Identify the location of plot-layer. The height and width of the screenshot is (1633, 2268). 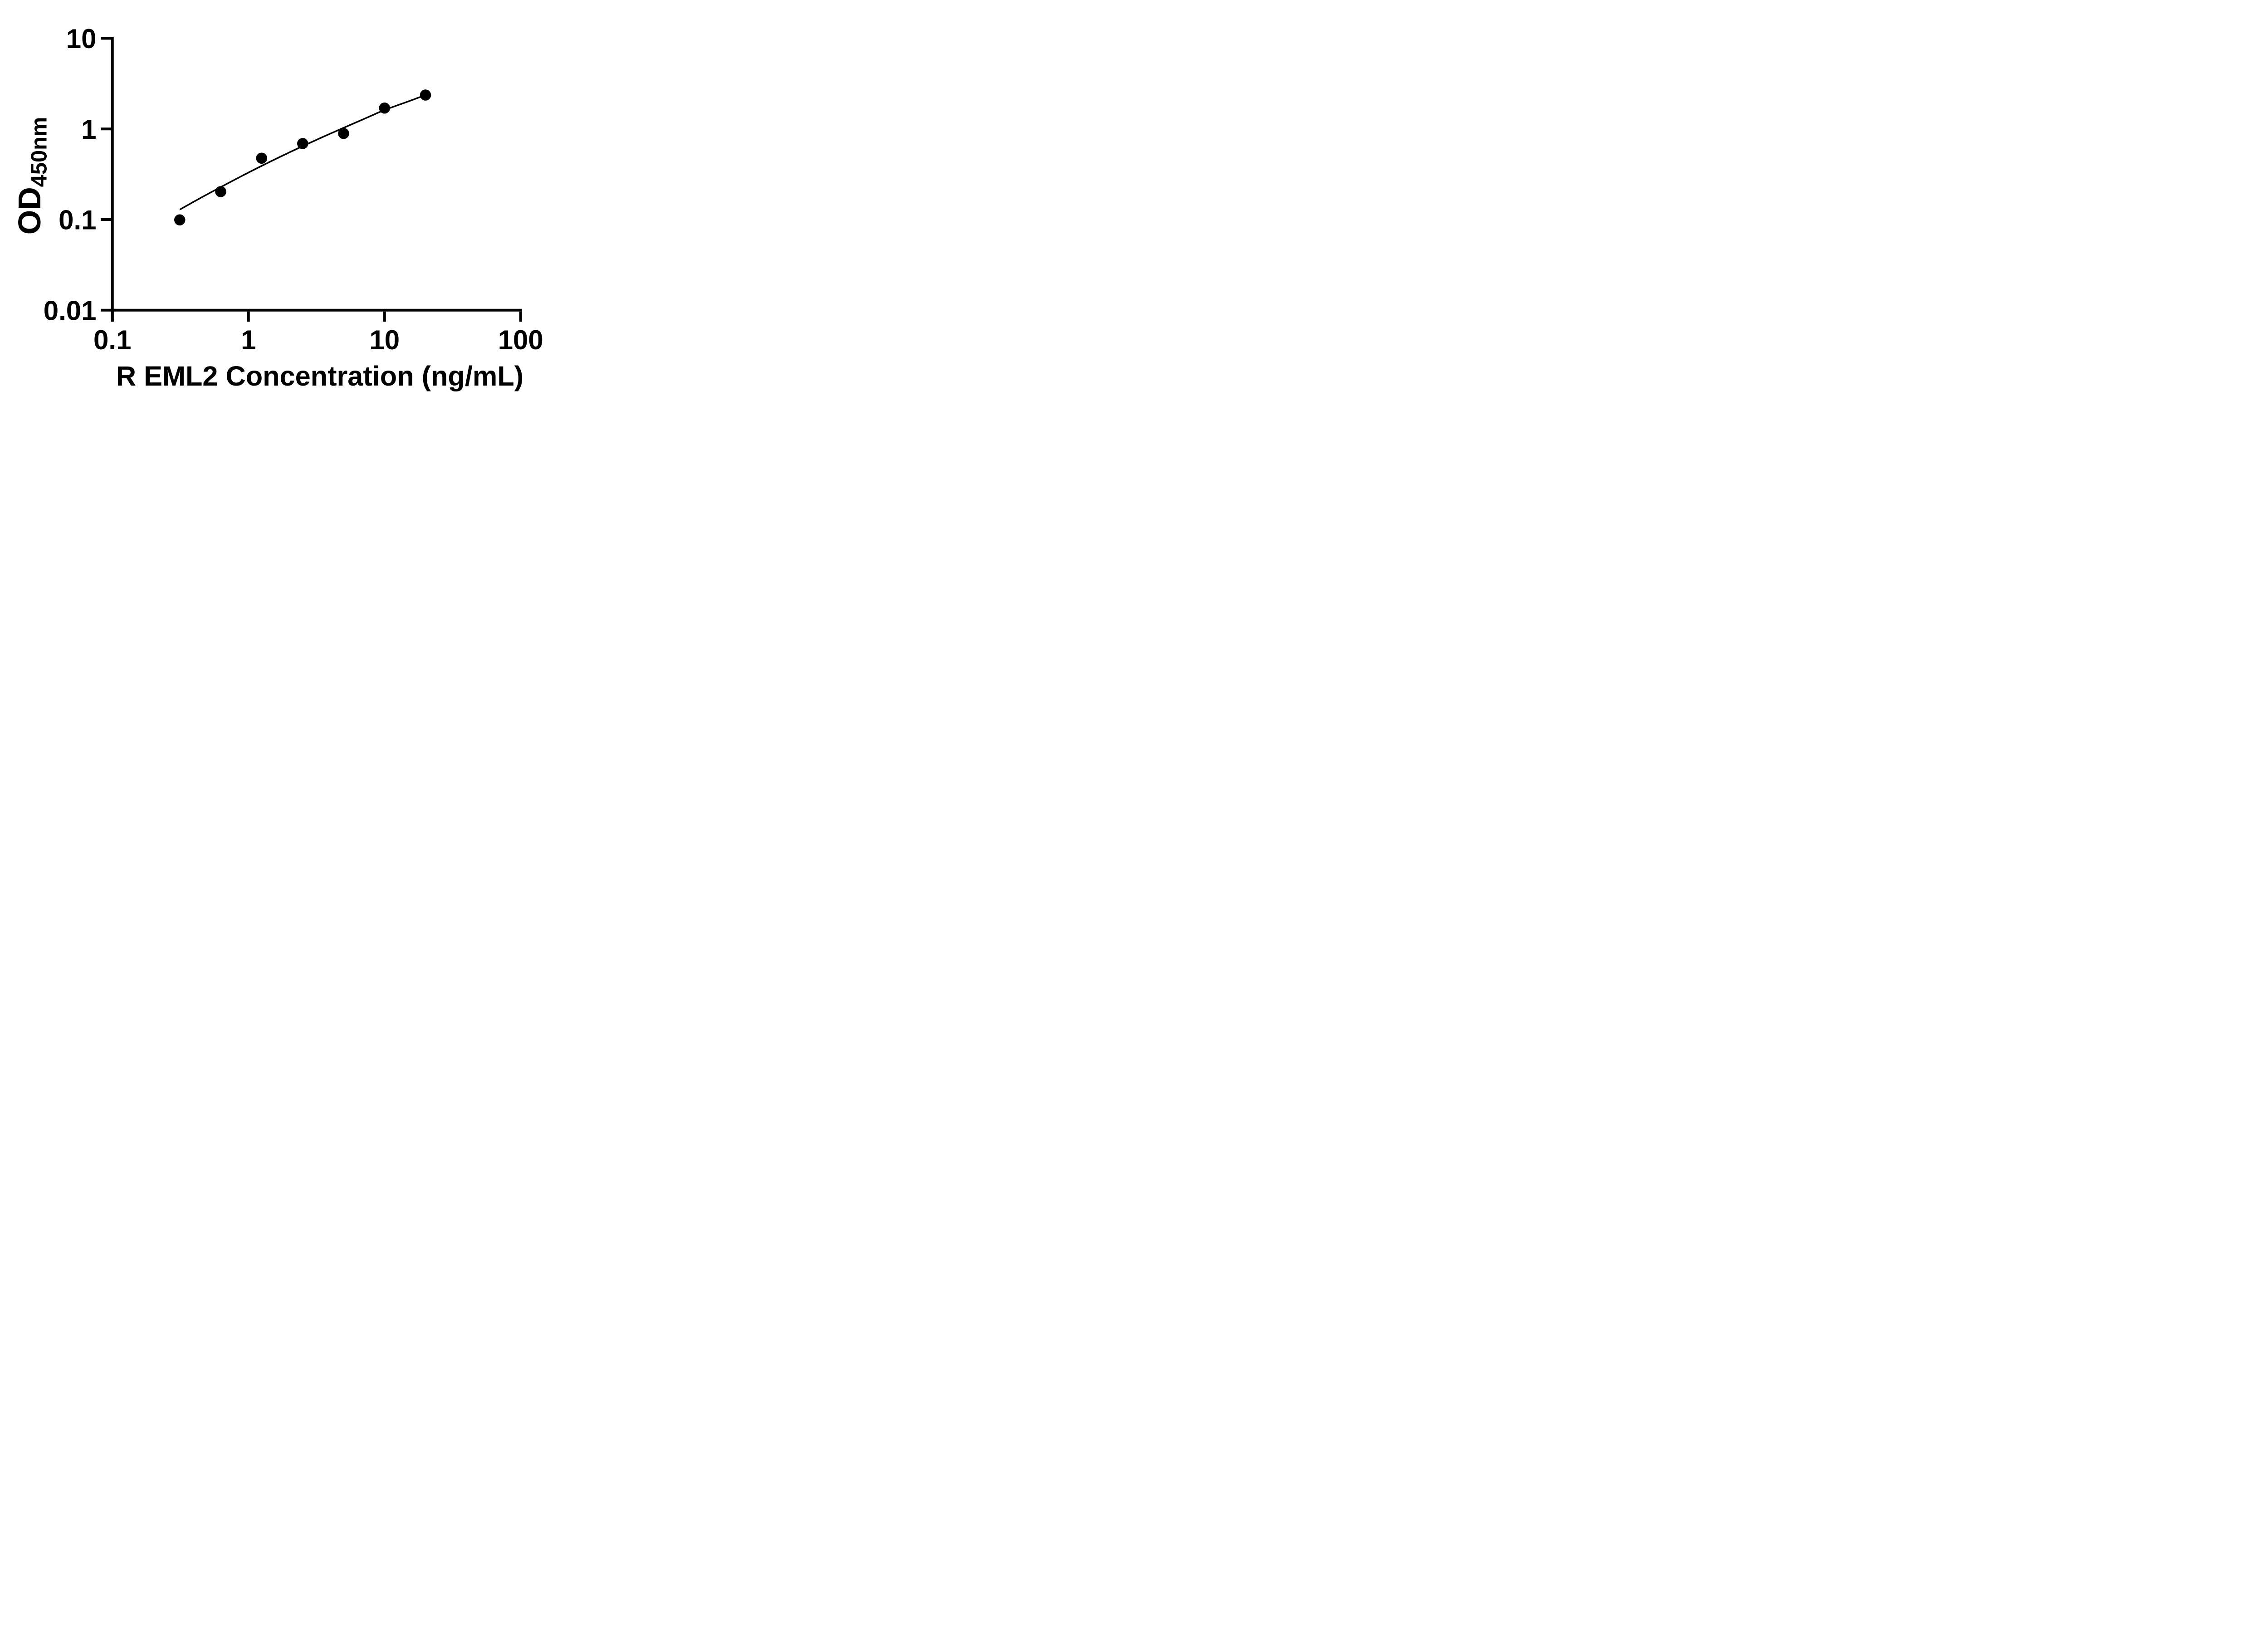
(303, 157).